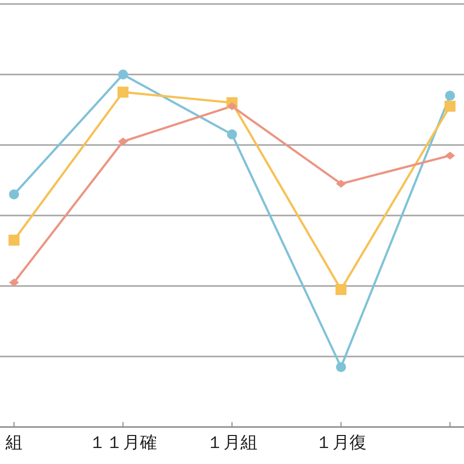 Image resolution: width=464 pixels, height=464 pixels. Describe the element at coordinates (232, 442) in the screenshot. I see `x-tick-label: １月組` at that location.